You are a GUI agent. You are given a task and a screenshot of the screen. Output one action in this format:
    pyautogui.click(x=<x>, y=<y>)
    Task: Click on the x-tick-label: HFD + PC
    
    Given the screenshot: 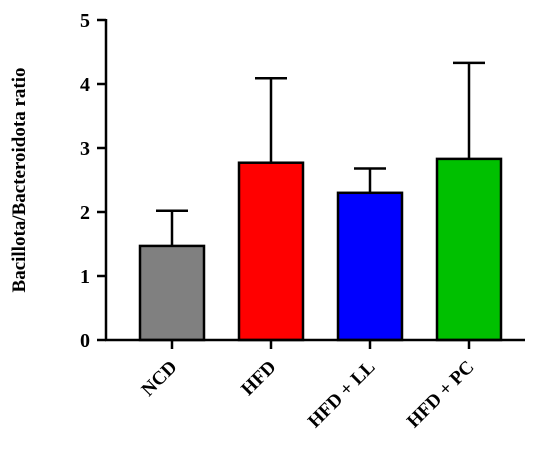 What is the action you would take?
    pyautogui.click(x=440, y=394)
    